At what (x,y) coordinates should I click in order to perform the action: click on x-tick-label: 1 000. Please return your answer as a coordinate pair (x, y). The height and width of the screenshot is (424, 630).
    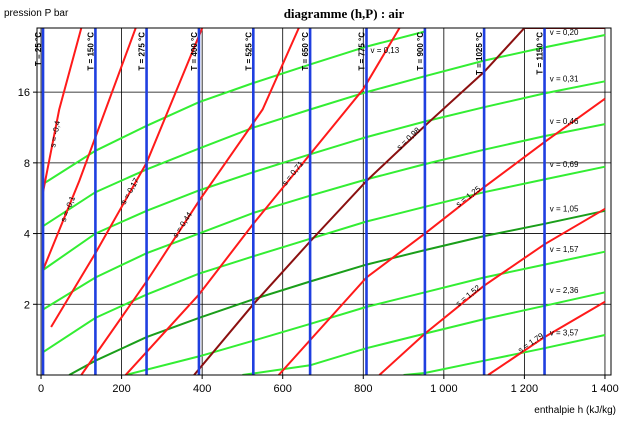
    Looking at the image, I should click on (444, 389).